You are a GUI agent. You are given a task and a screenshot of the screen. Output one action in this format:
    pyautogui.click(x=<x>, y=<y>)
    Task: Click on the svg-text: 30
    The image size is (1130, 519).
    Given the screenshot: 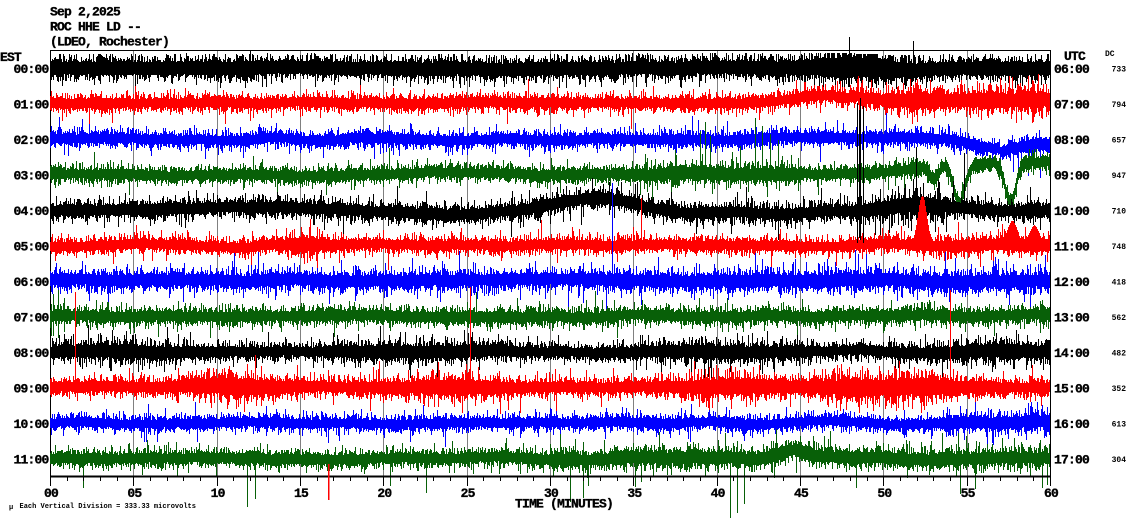 What is the action you would take?
    pyautogui.click(x=551, y=493)
    